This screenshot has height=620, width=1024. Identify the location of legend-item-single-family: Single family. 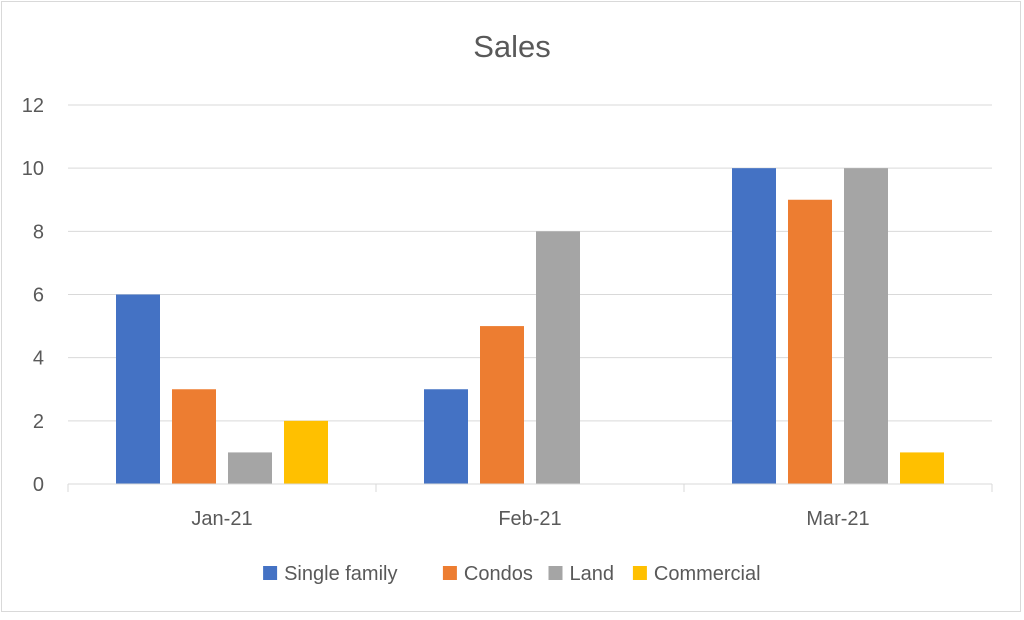
(330, 574).